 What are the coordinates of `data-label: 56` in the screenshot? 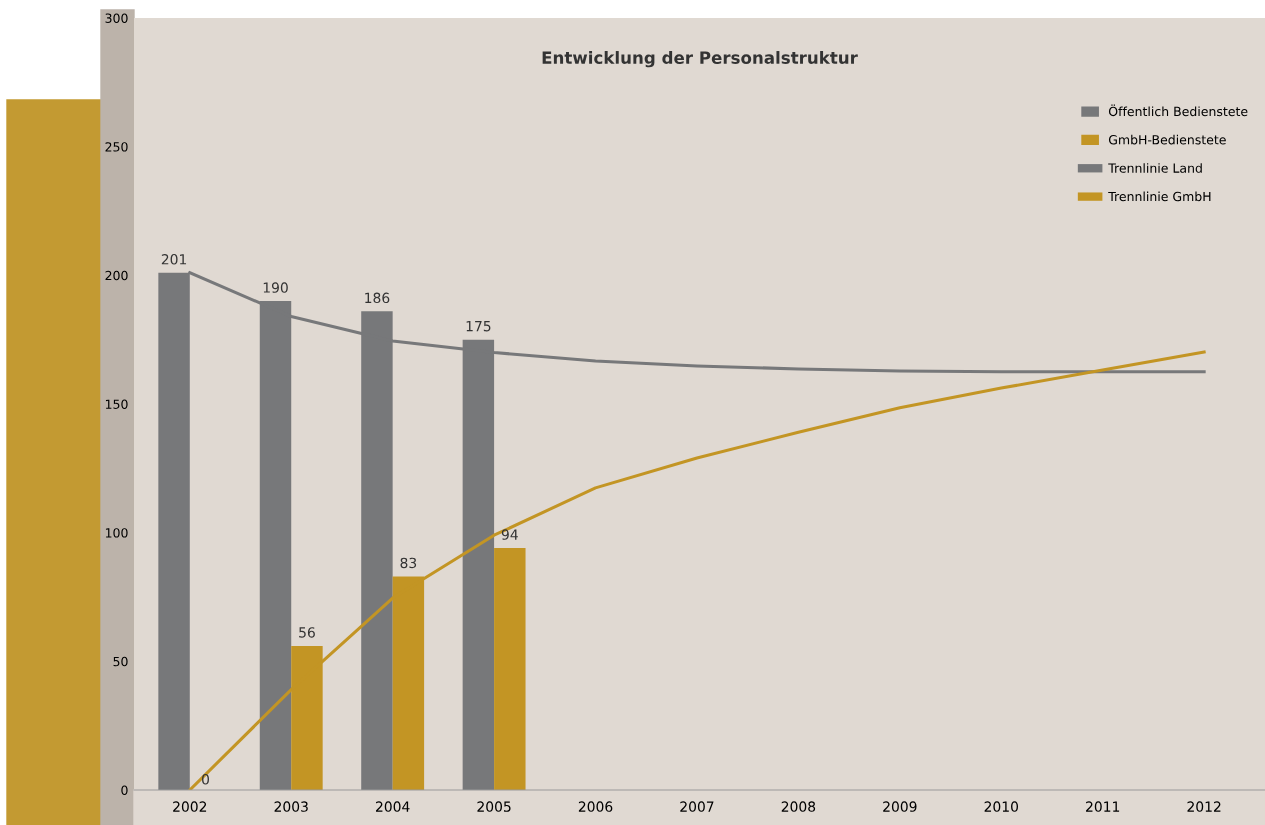 It's located at (307, 632).